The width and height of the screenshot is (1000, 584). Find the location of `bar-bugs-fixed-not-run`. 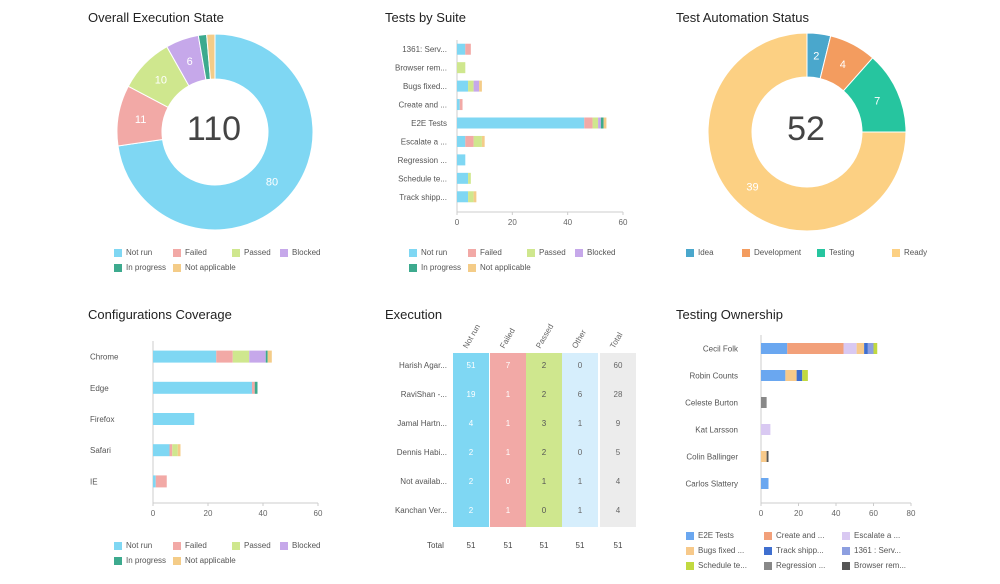

bar-bugs-fixed-not-run is located at coordinates (463, 86).